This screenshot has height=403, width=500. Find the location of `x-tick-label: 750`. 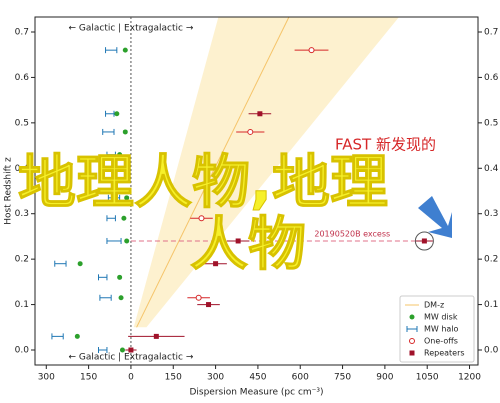

x-tick-label: 750 is located at coordinates (342, 378).